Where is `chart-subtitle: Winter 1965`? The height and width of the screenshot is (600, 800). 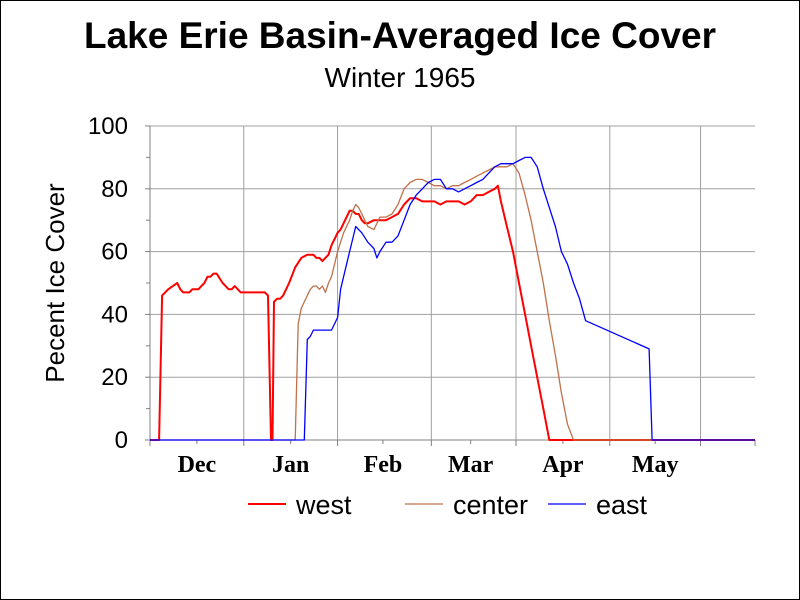 chart-subtitle: Winter 1965 is located at coordinates (400, 77).